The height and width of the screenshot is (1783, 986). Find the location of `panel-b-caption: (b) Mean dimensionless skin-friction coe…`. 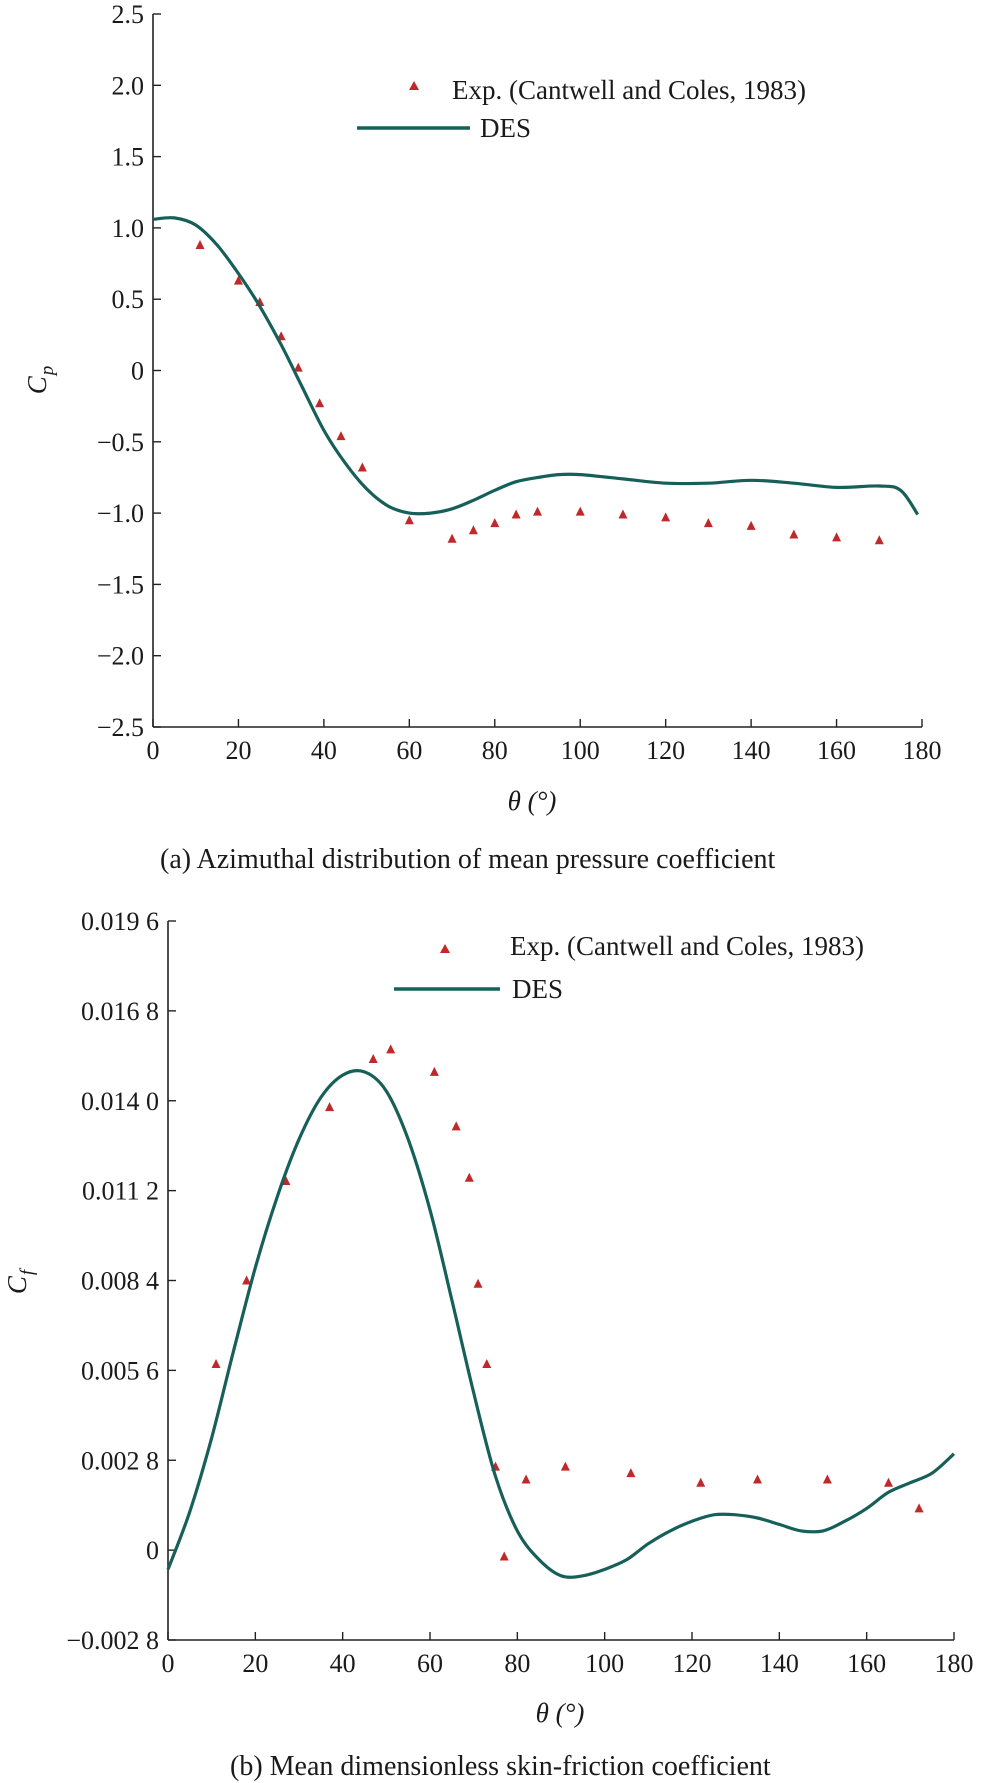

panel-b-caption: (b) Mean dimensionless skin-friction coe… is located at coordinates (500, 1766).